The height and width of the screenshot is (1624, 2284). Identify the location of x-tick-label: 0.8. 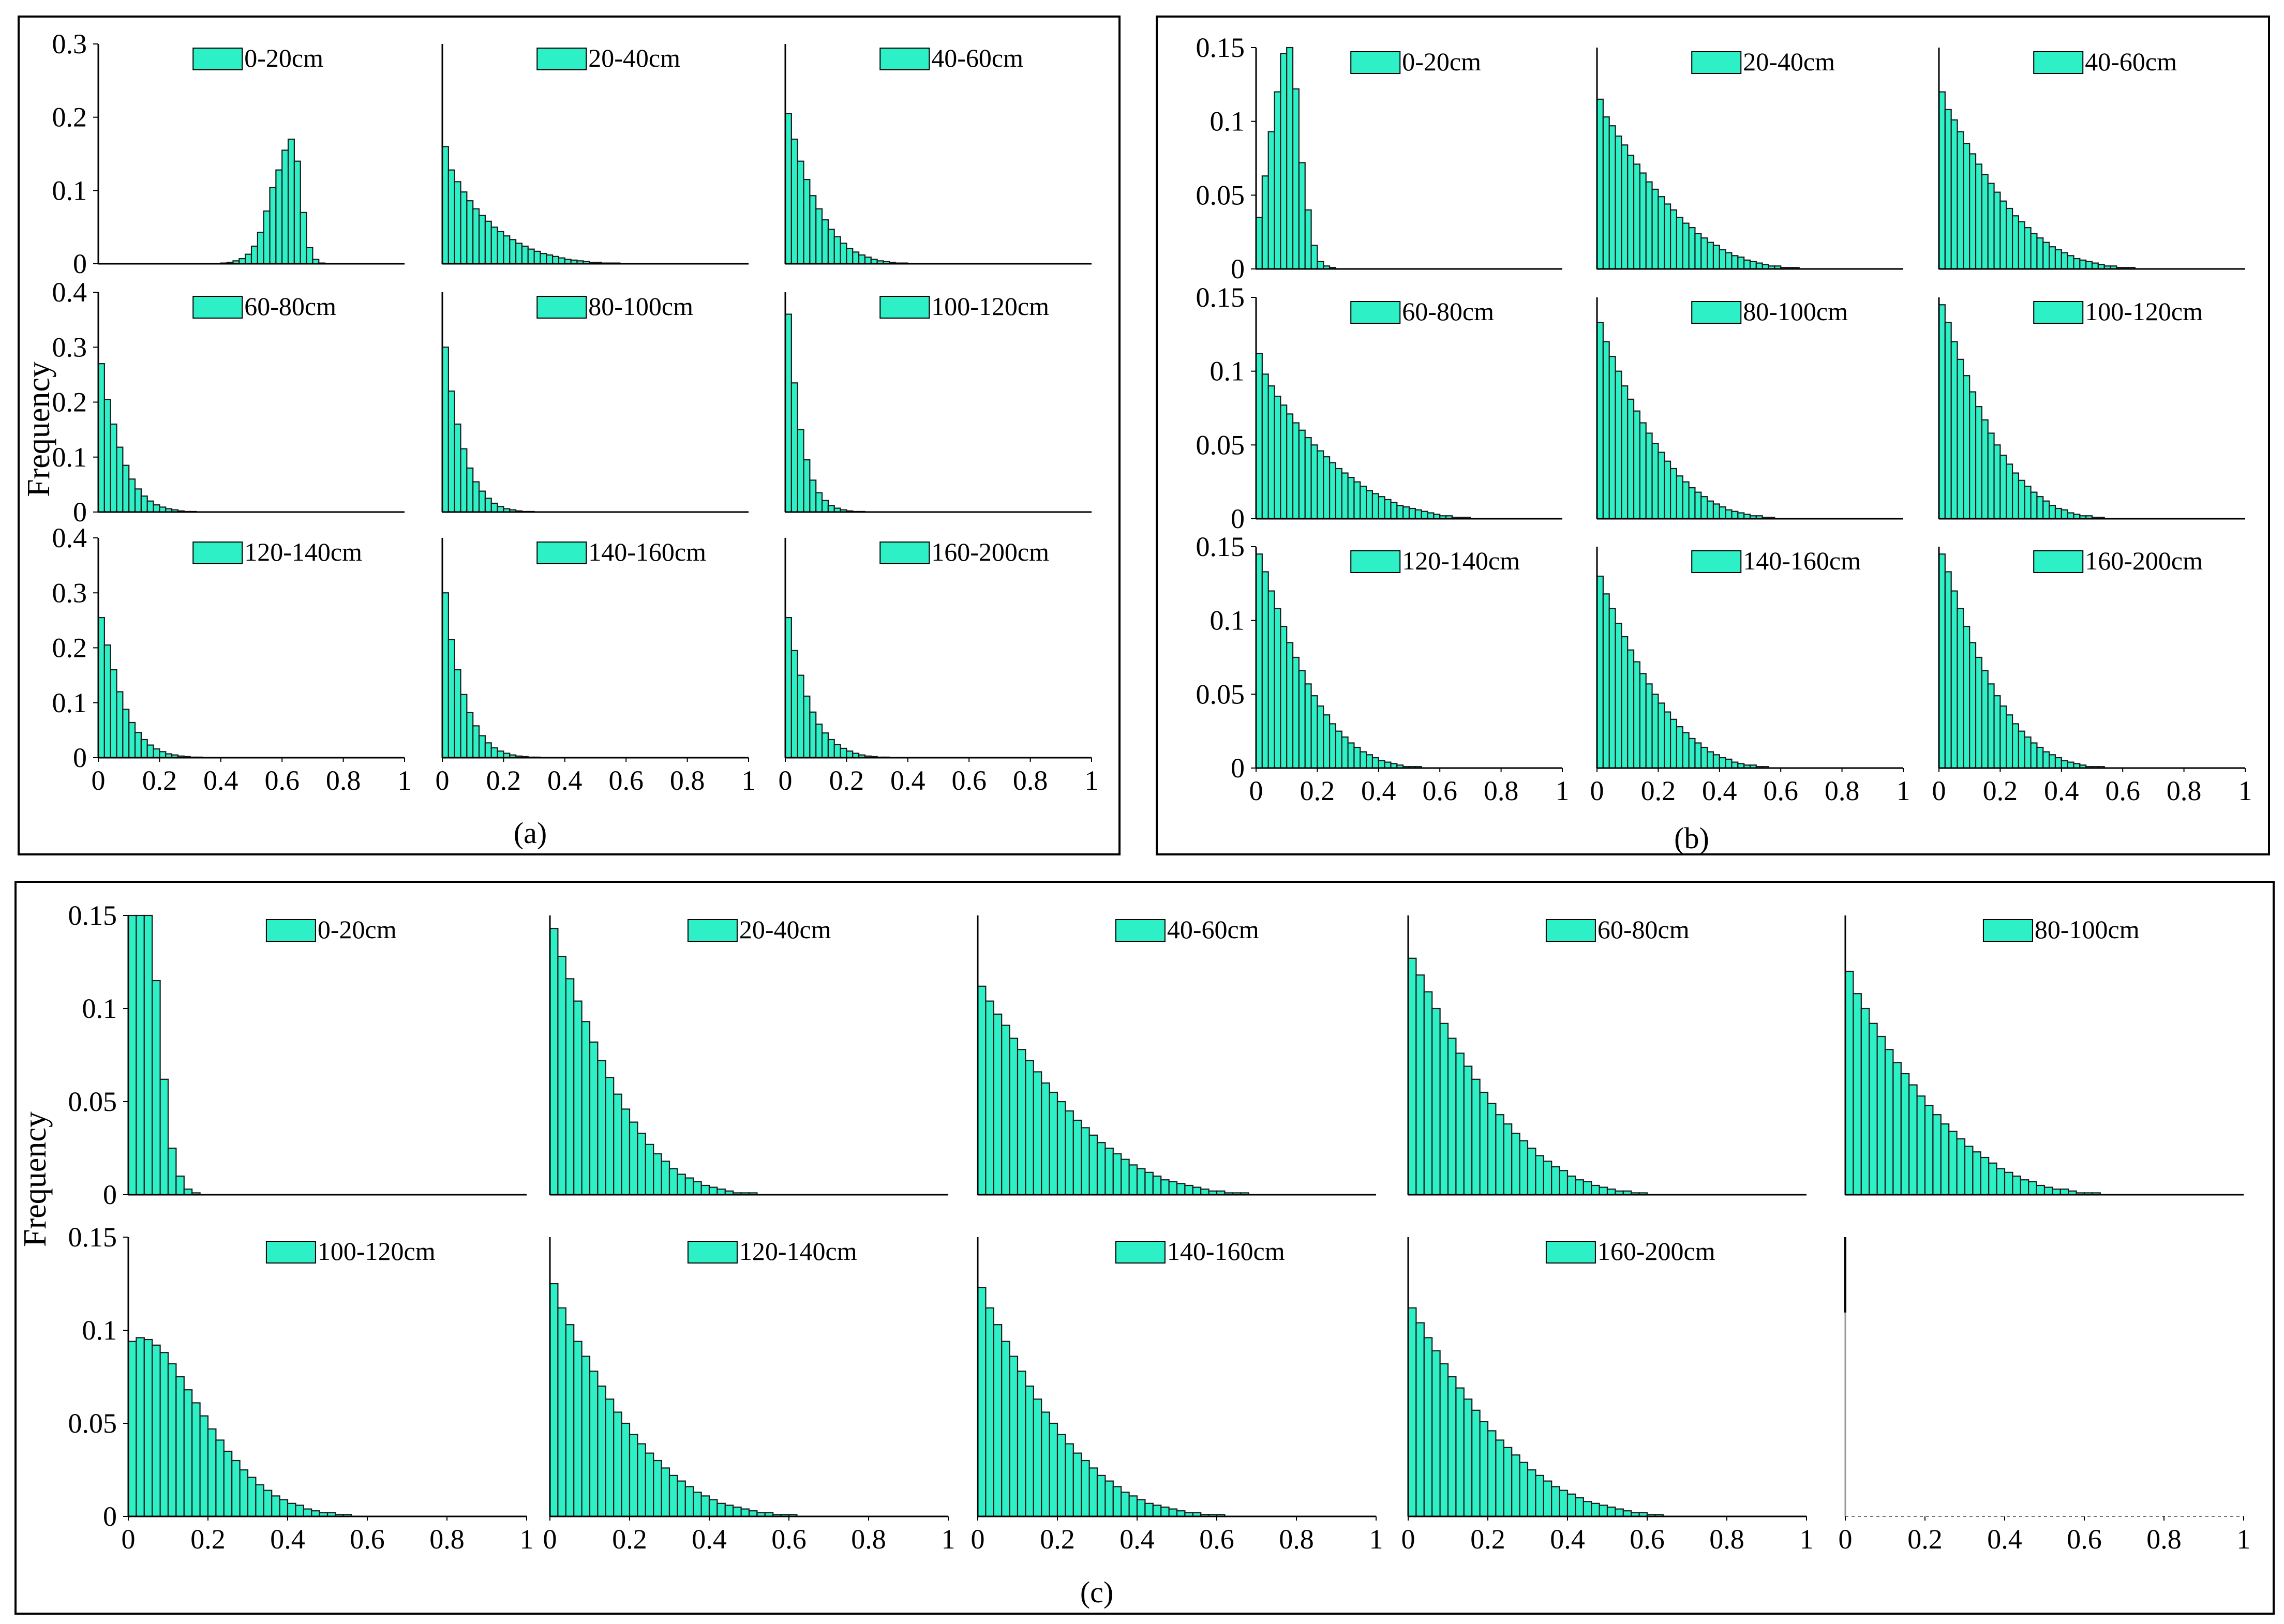
(1031, 780).